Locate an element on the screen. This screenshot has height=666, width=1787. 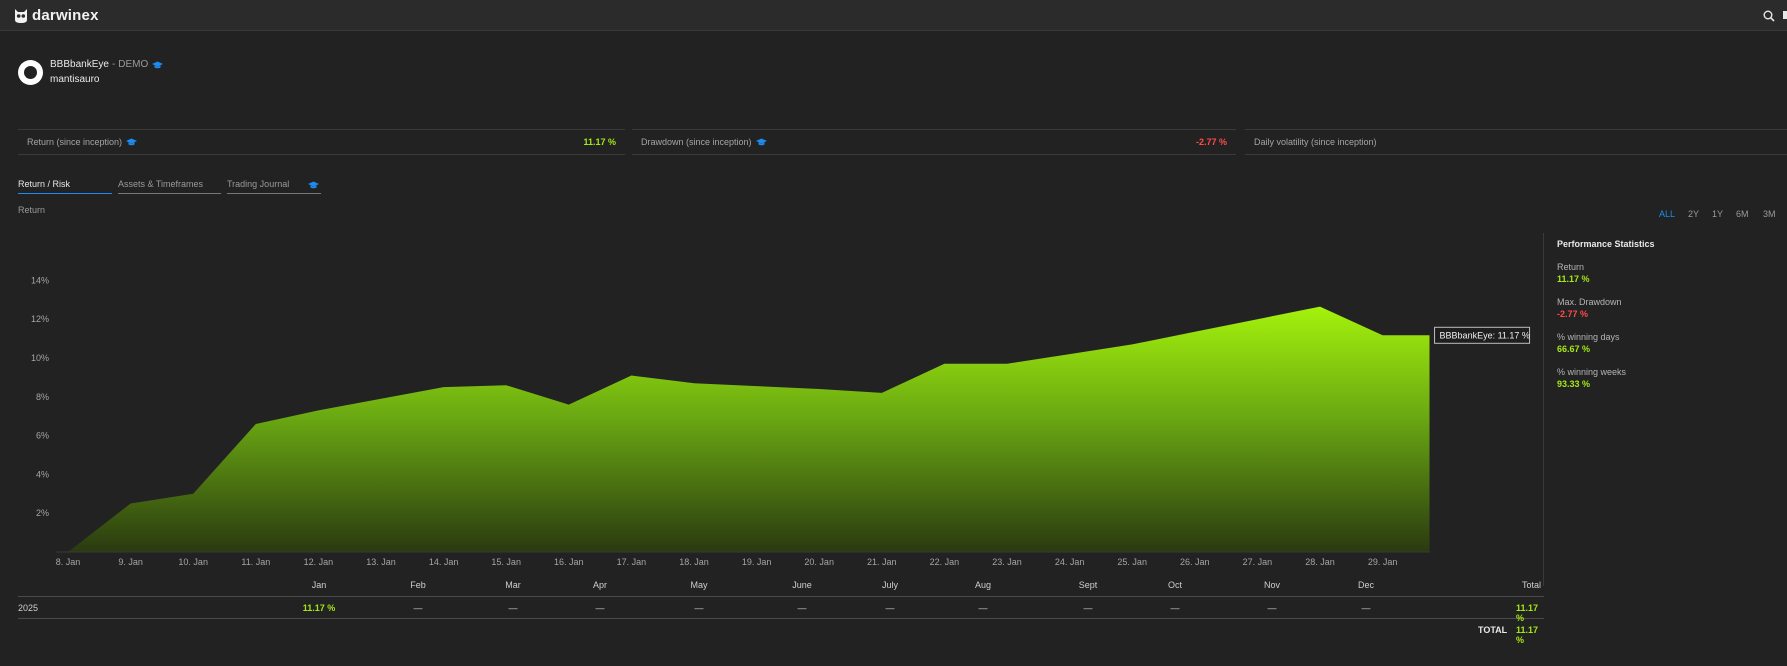
user-name: mantisauro is located at coordinates (75, 79).